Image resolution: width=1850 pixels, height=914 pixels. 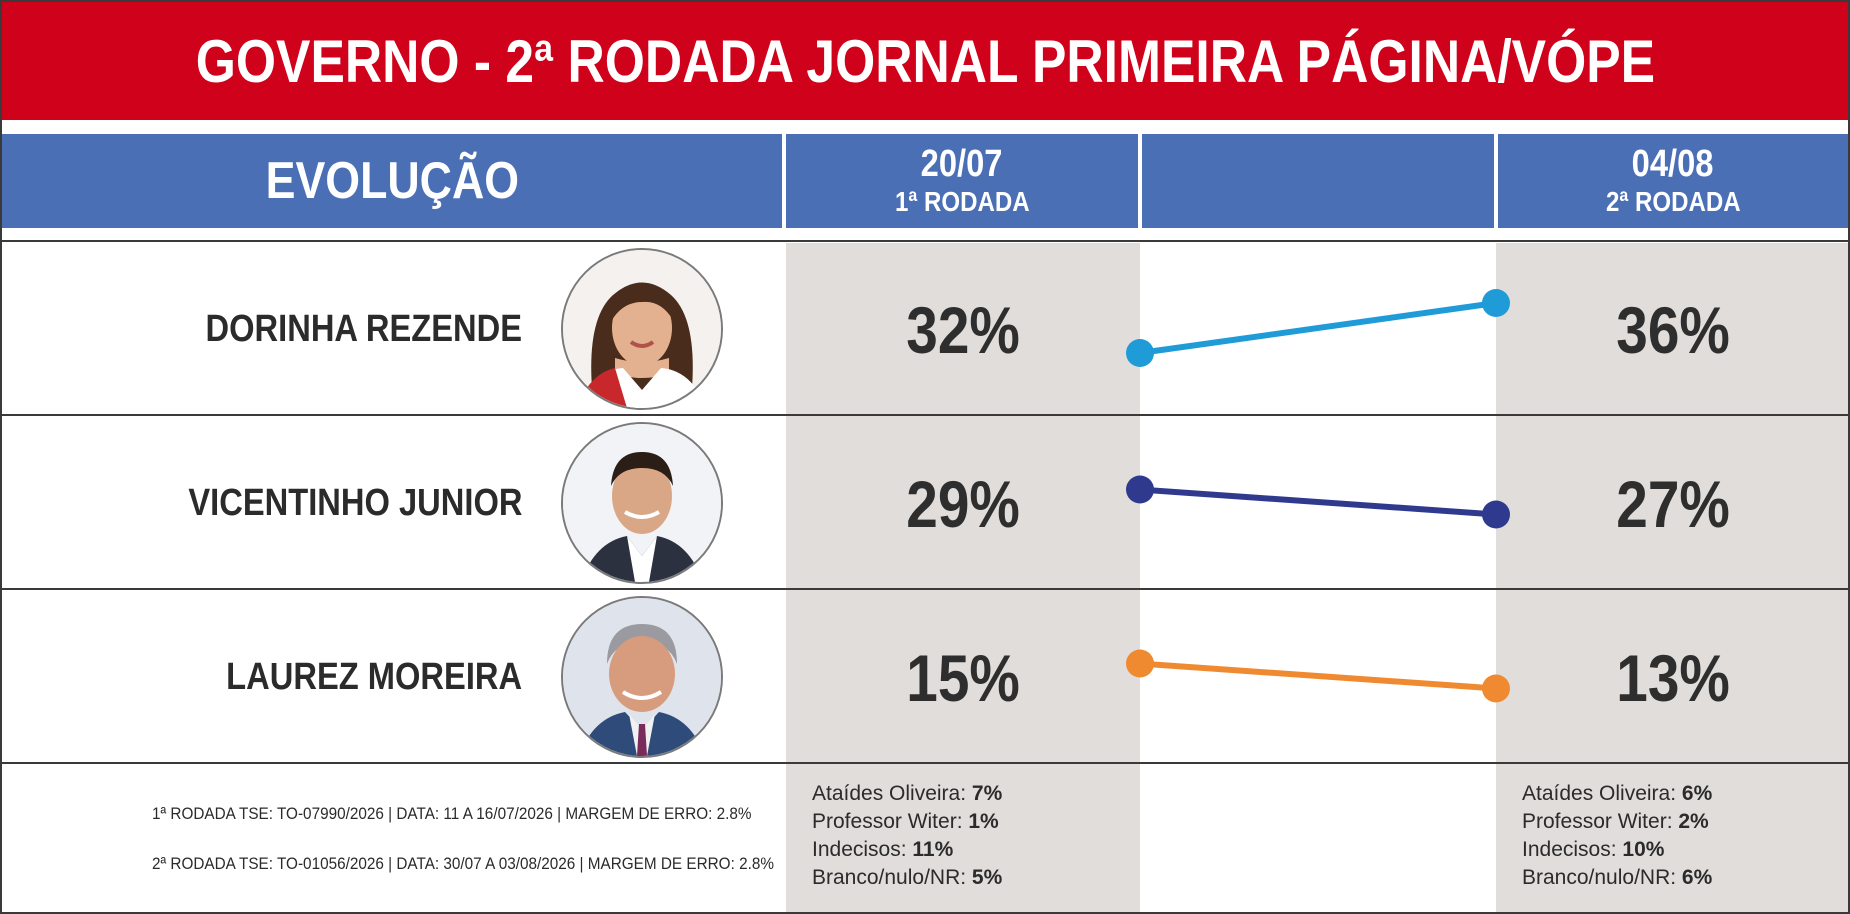 I want to click on round-1-column, so click(x=963, y=577).